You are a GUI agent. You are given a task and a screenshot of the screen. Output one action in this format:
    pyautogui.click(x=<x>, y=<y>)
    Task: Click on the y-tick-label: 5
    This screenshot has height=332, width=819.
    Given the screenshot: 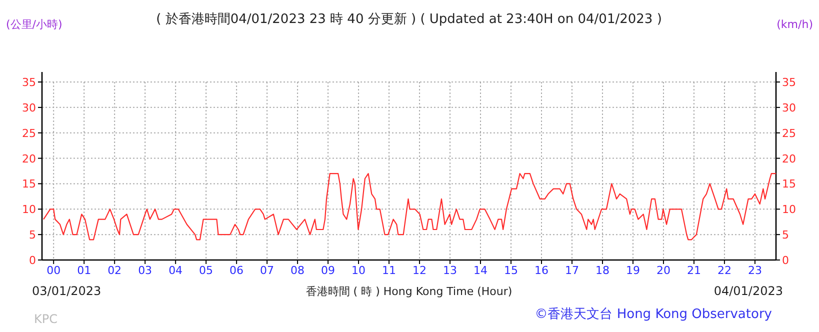 What is the action you would take?
    pyautogui.click(x=32, y=235)
    